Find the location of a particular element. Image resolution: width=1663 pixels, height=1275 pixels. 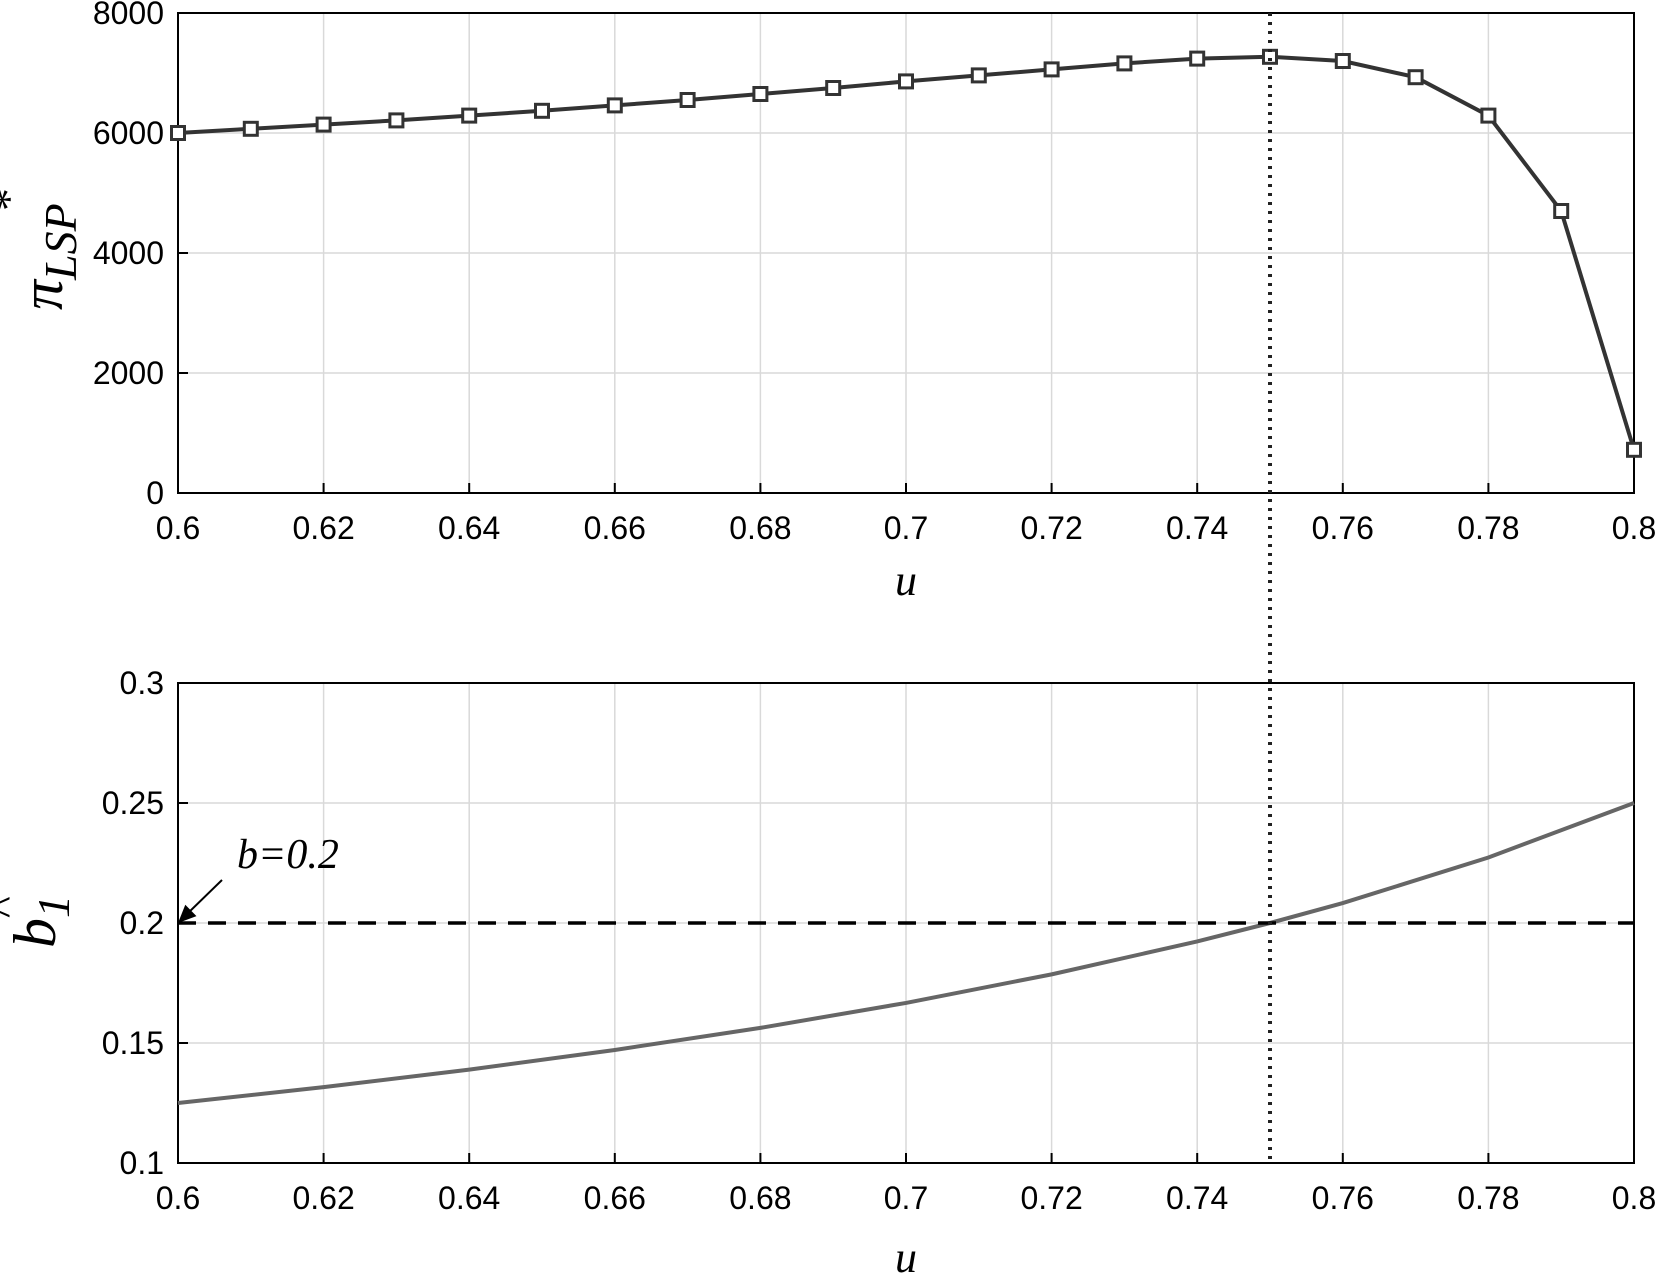

bottom-x-axis-label: u is located at coordinates (906, 1254).